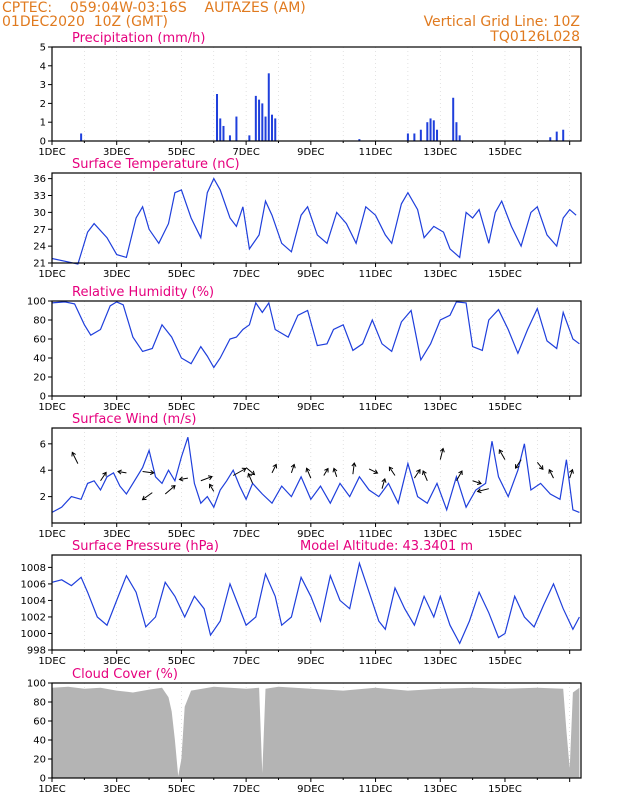  Describe the element at coordinates (43, 85) in the screenshot. I see `y-tick-label: 3` at that location.